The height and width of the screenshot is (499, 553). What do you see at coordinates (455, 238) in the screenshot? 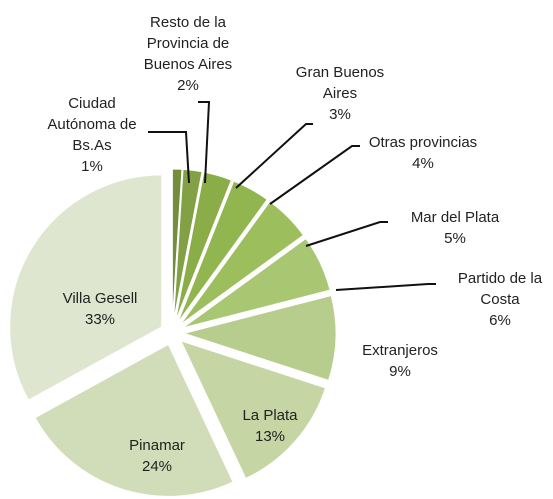
I see `value-label: 5%` at bounding box center [455, 238].